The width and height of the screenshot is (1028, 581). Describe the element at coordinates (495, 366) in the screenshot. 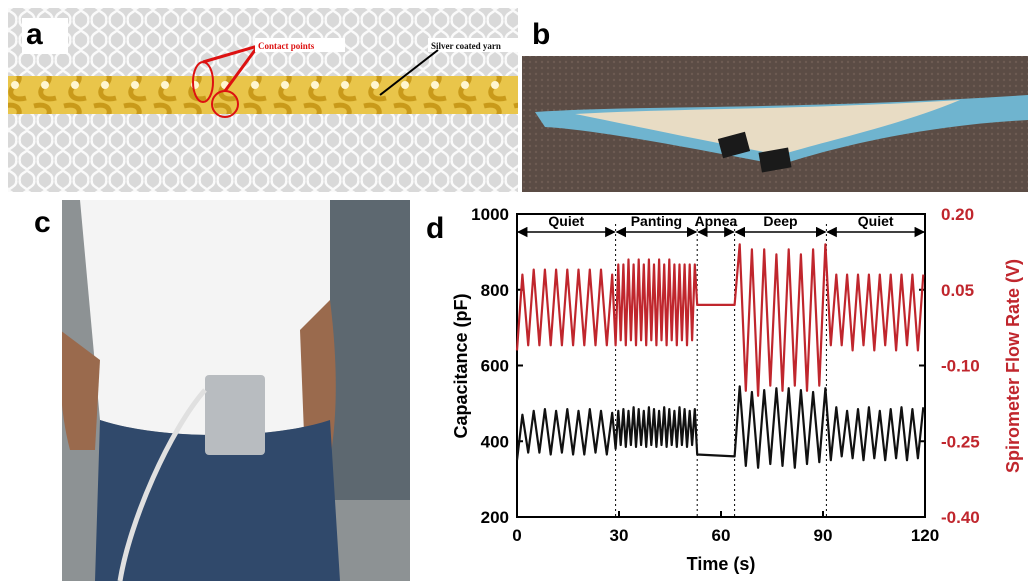

I see `y-tick-label: 600` at that location.